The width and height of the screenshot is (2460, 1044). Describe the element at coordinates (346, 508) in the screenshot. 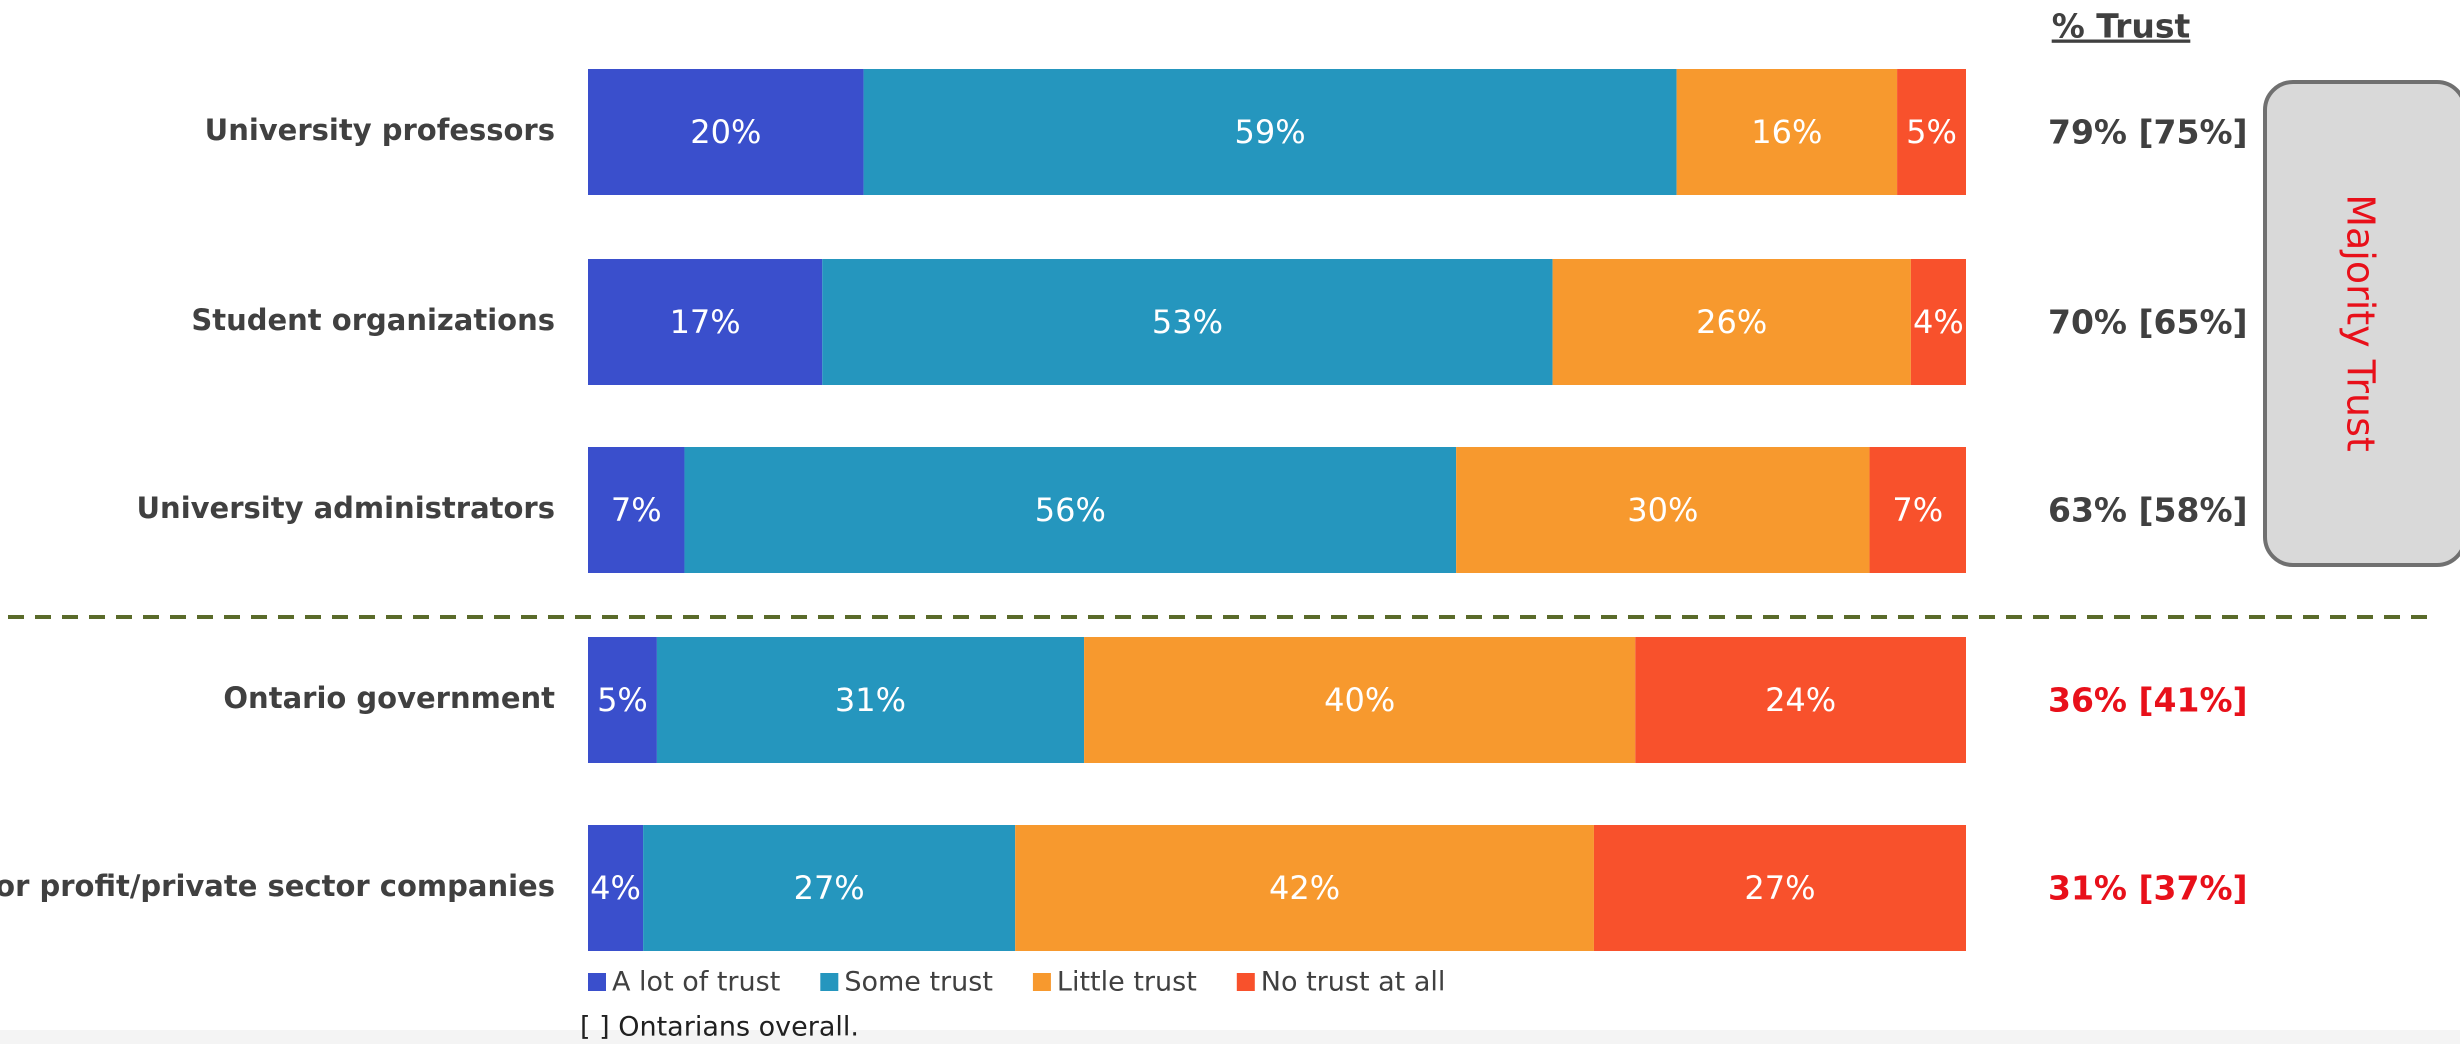

I see `category-label: University administrators` at that location.